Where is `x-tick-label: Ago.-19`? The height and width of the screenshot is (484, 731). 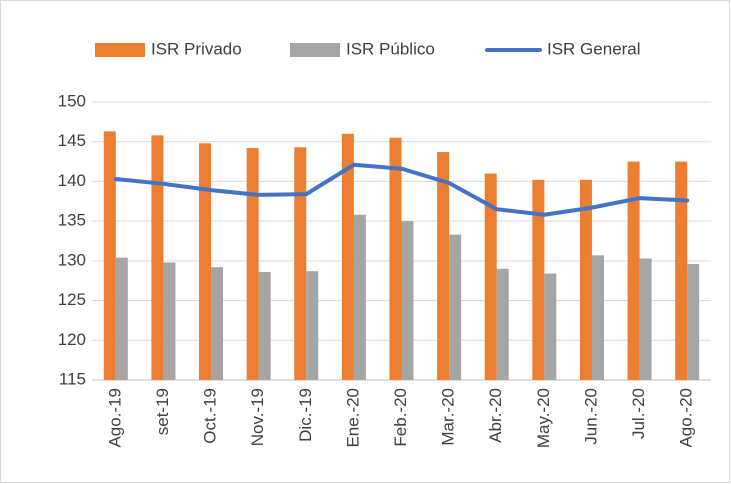 x-tick-label: Ago.-19 is located at coordinates (114, 418).